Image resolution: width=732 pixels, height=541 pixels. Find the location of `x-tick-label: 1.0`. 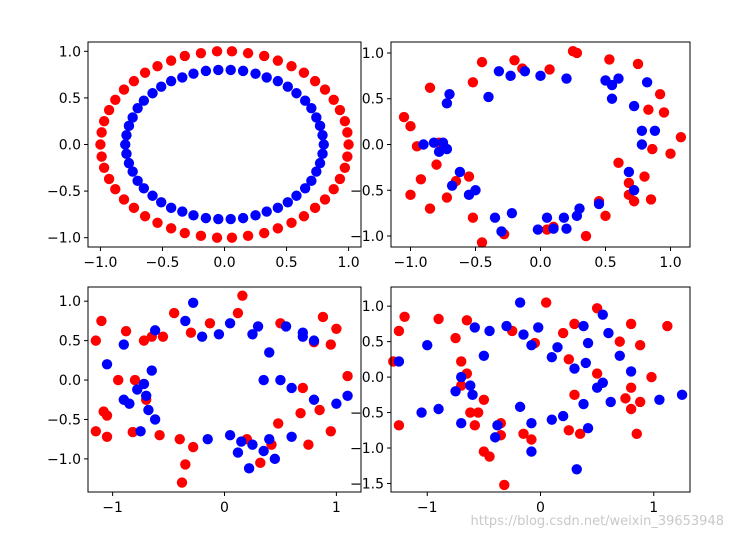

x-tick-label: 1.0 is located at coordinates (348, 263).